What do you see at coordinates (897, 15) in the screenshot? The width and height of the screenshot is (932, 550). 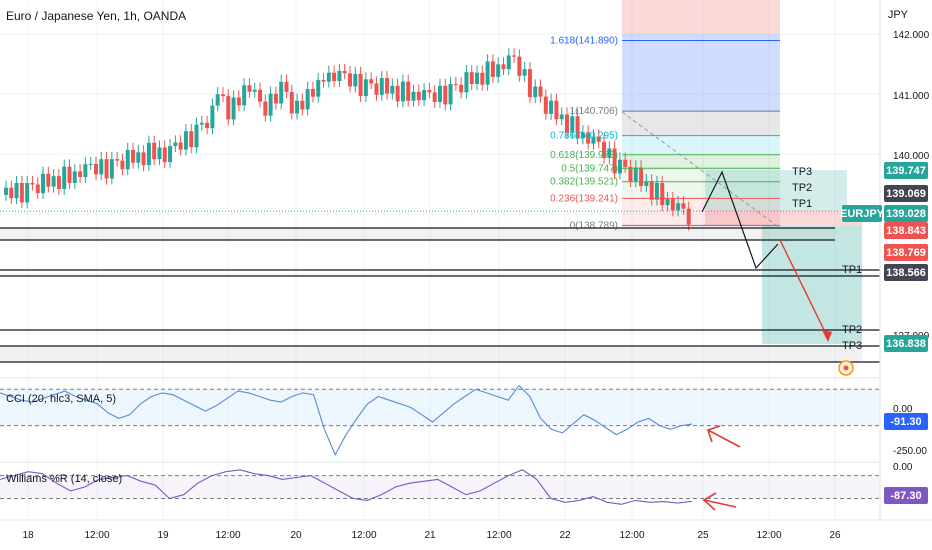 I see `currency-label: JPY` at bounding box center [897, 15].